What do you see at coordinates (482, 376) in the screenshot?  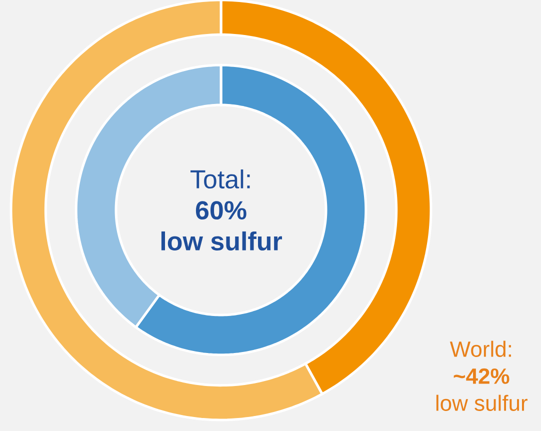 I see `text: ~42%` at bounding box center [482, 376].